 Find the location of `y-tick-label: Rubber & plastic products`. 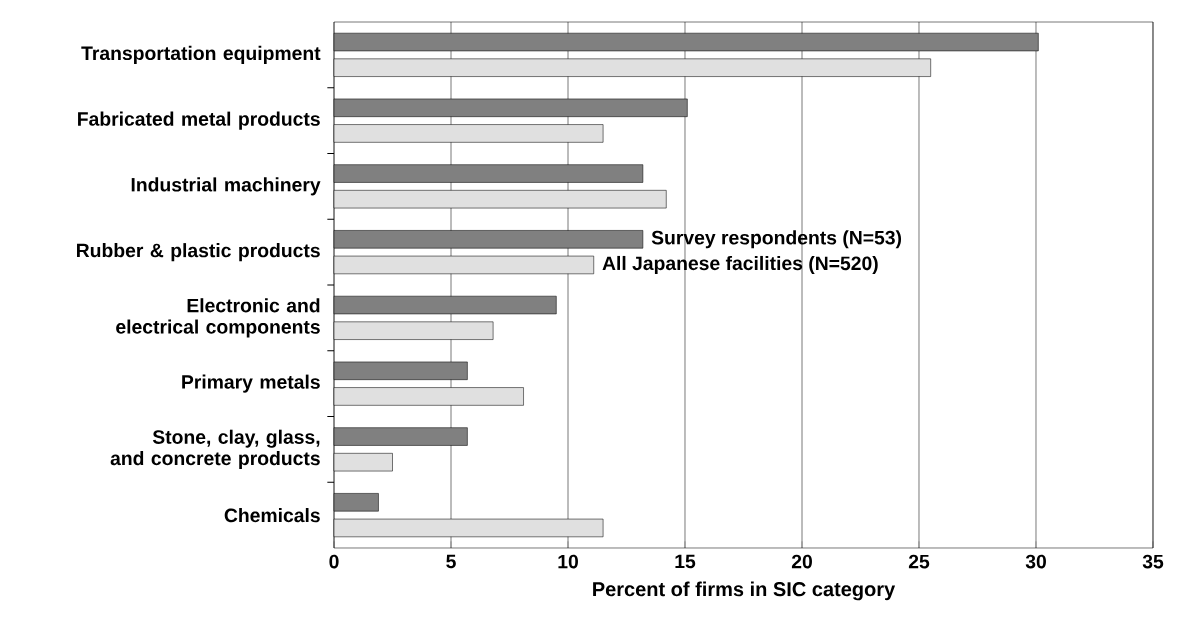

y-tick-label: Rubber & plastic products is located at coordinates (198, 252).